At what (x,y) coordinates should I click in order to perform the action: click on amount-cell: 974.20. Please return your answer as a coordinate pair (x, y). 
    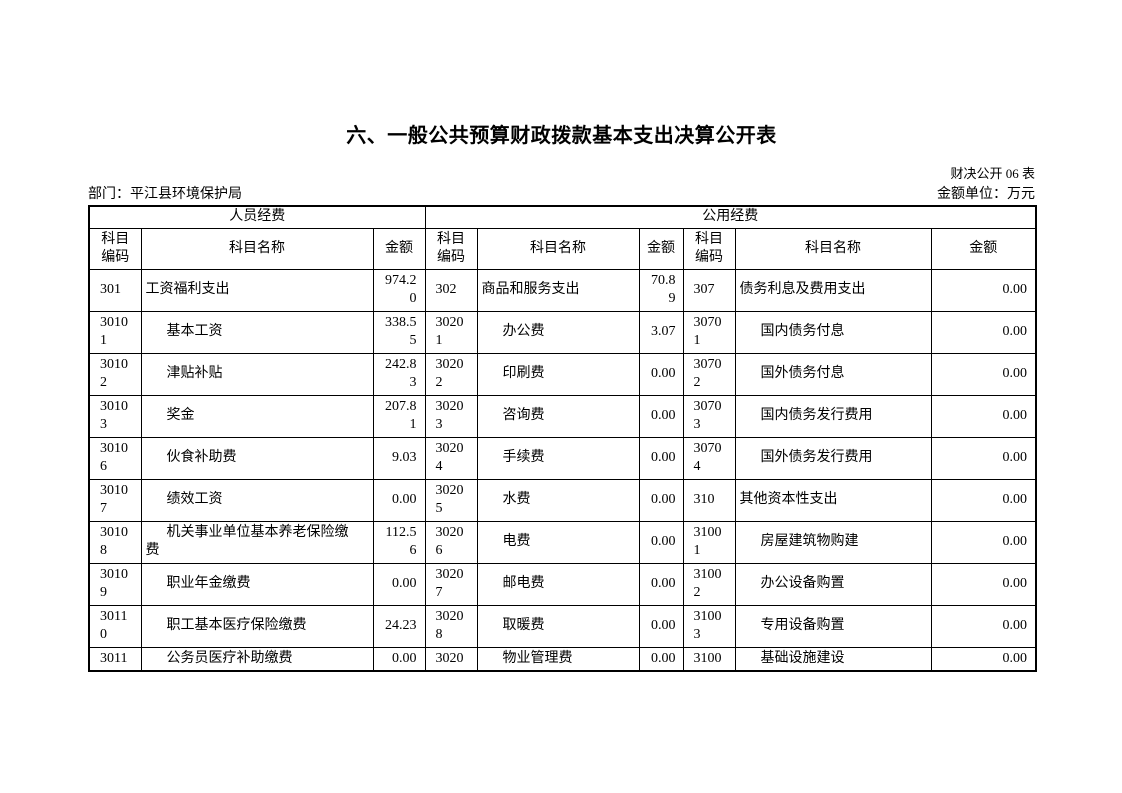
    Looking at the image, I should click on (399, 290).